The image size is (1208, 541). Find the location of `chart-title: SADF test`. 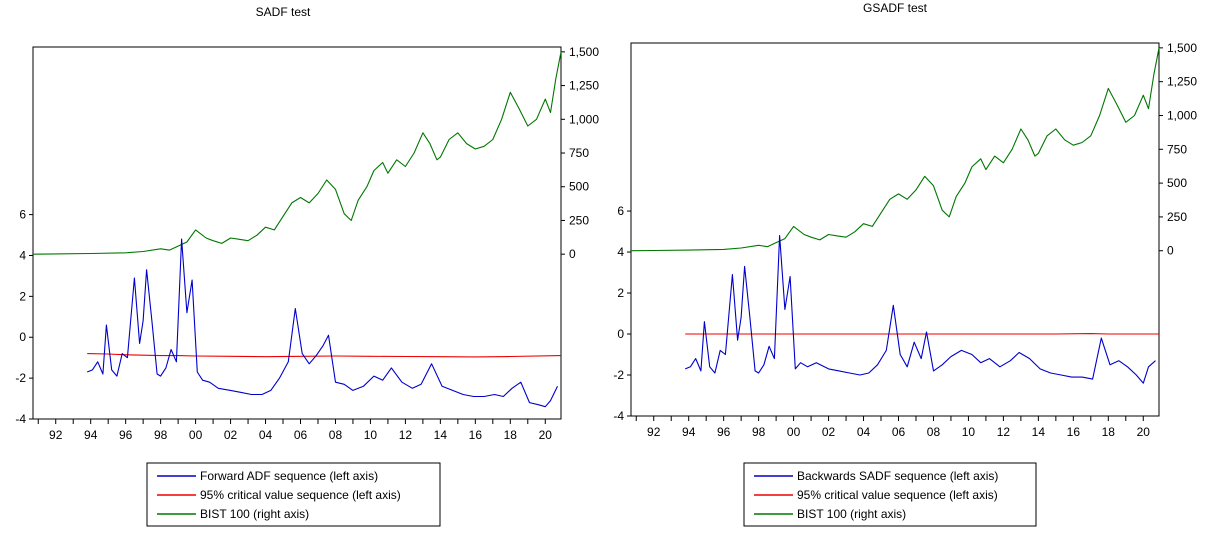

chart-title: SADF test is located at coordinates (283, 12).